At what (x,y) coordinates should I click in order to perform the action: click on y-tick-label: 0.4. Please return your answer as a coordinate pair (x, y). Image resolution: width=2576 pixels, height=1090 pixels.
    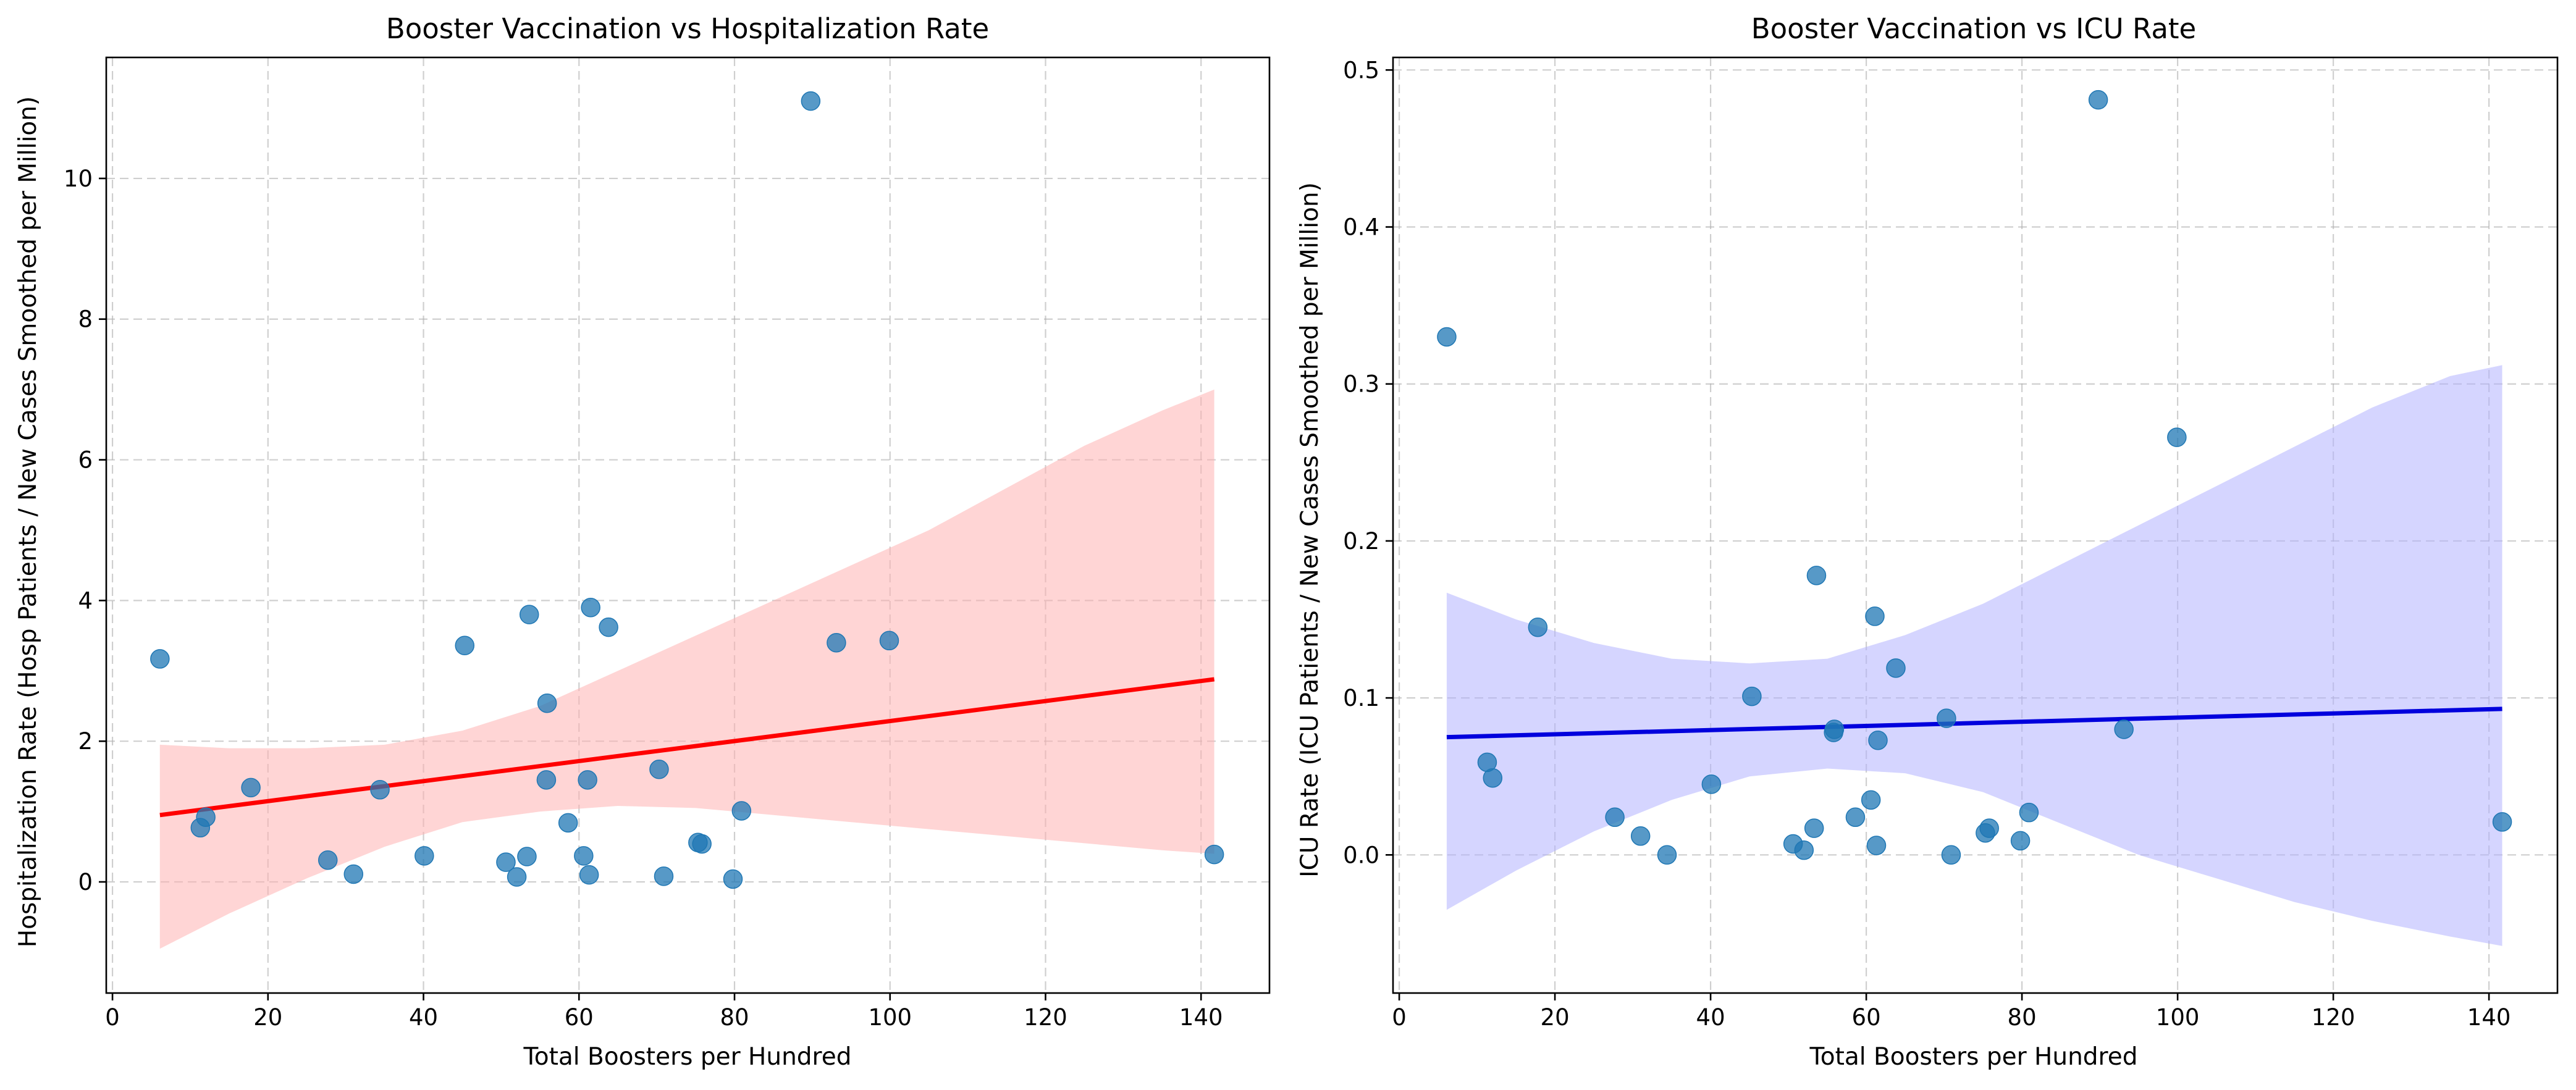
    Looking at the image, I should click on (1361, 227).